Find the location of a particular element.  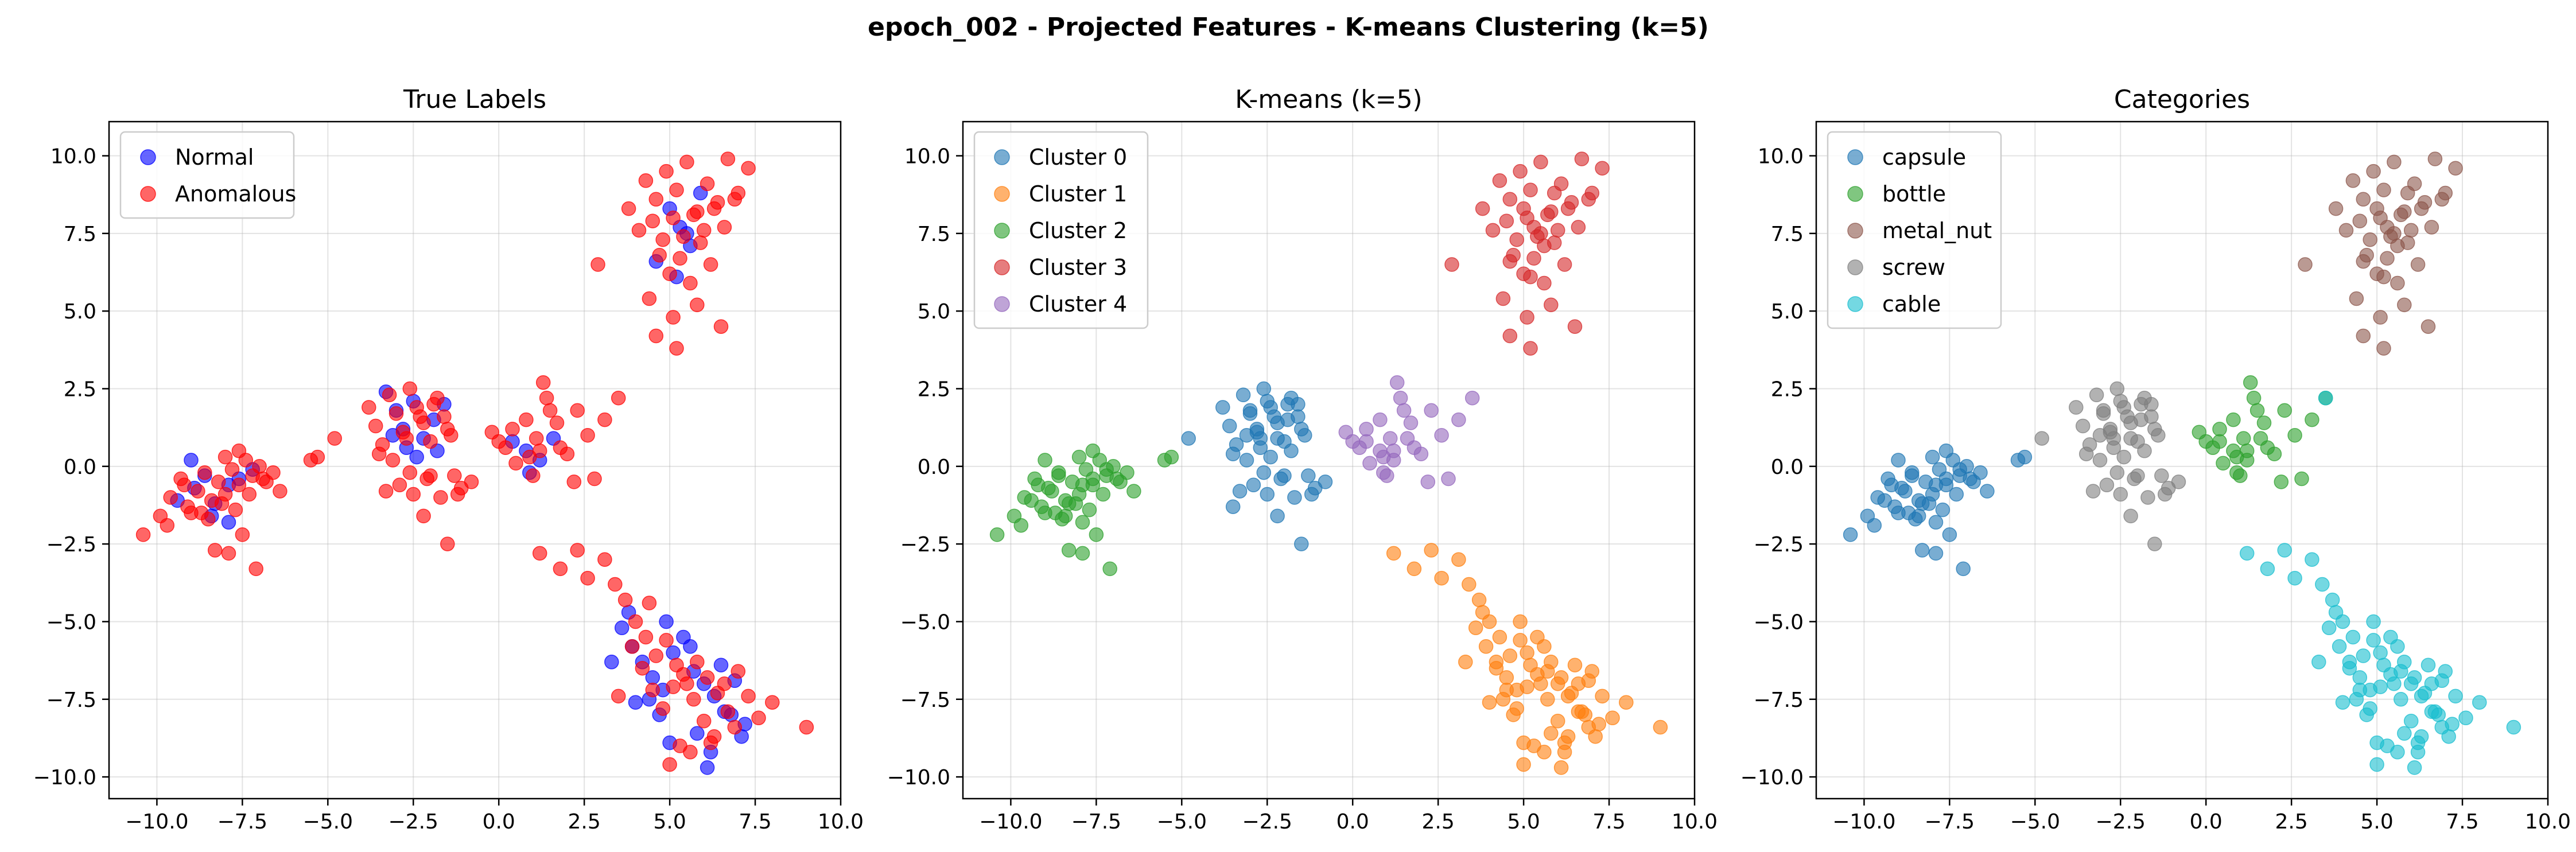

legend-label: Normal is located at coordinates (214, 157).